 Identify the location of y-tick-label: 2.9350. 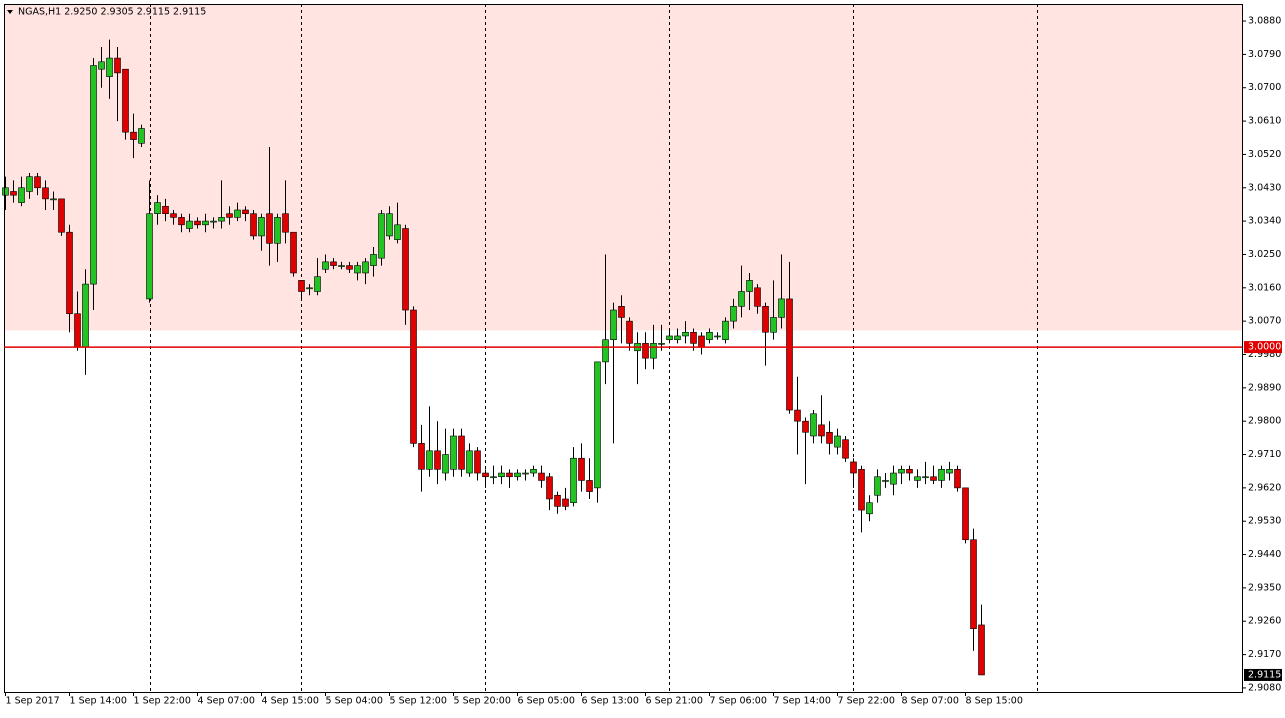
(1264, 587).